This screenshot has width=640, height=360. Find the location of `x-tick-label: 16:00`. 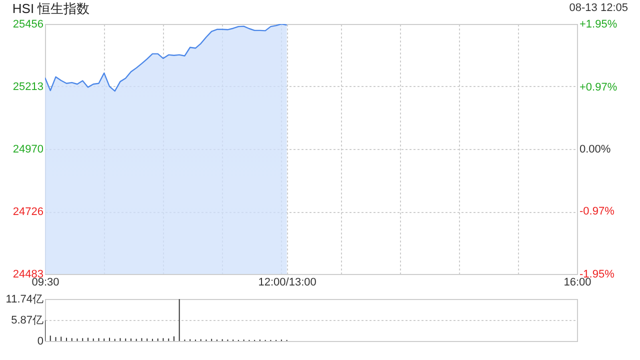

x-tick-label: 16:00 is located at coordinates (578, 282).